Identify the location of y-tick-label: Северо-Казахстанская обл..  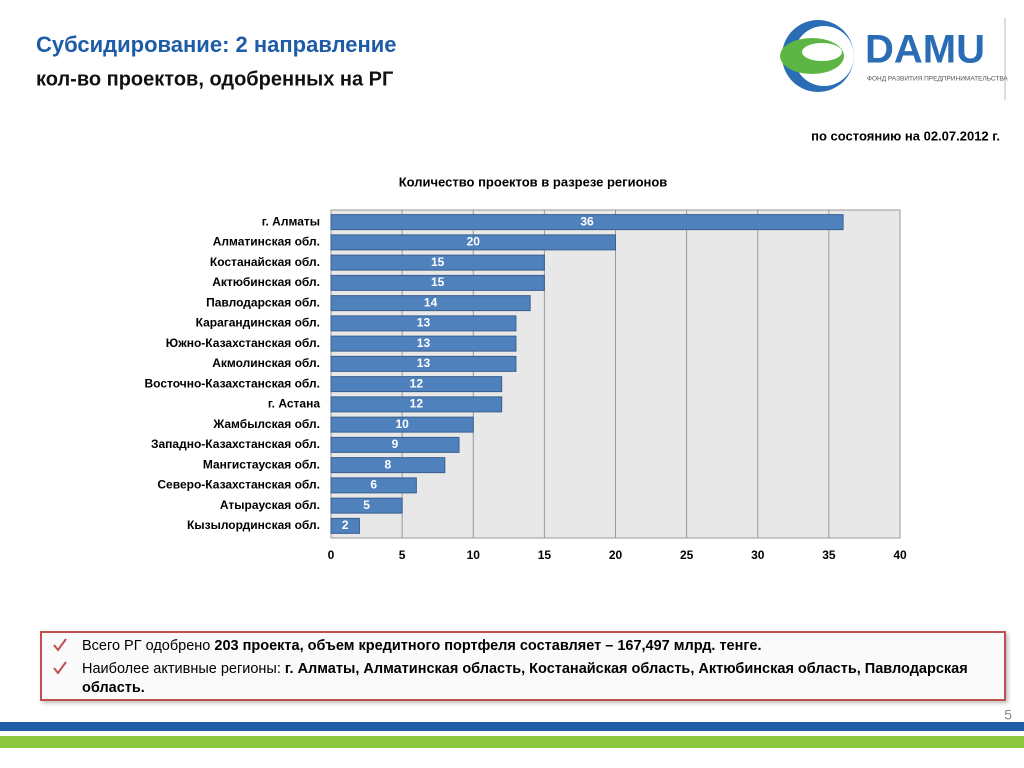
(238, 485).